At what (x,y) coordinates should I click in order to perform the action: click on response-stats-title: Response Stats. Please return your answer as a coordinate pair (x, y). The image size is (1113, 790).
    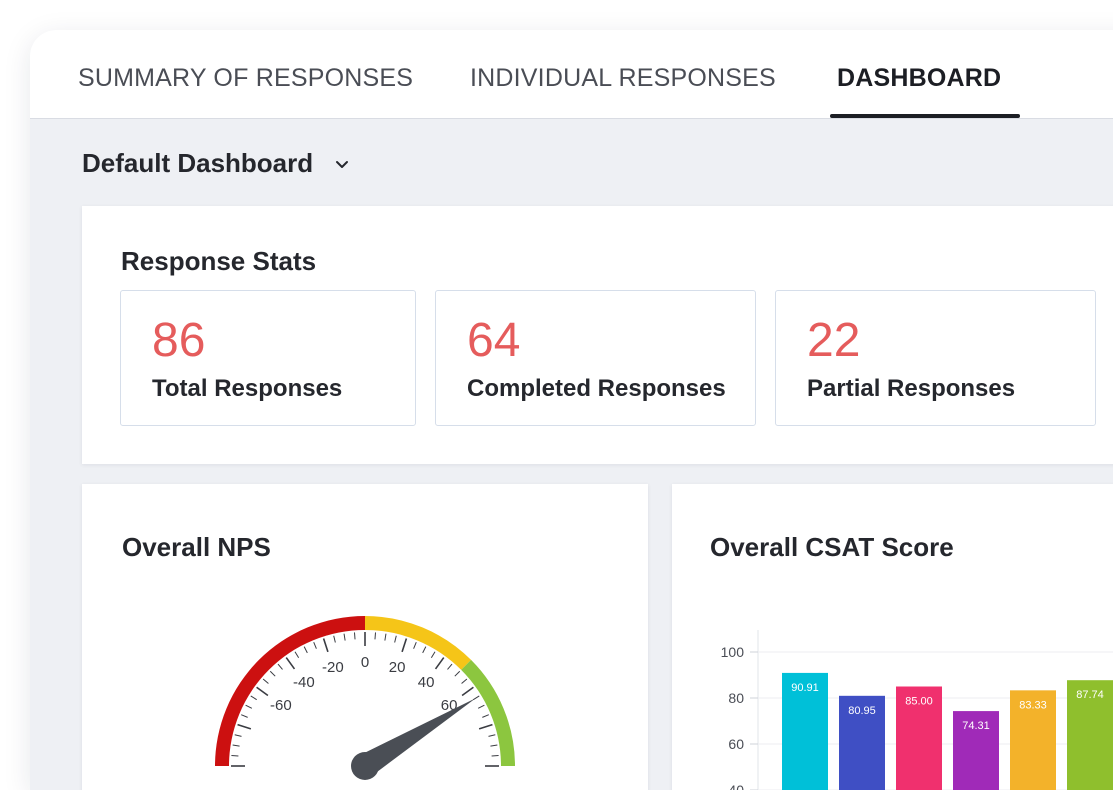
    Looking at the image, I should click on (218, 261).